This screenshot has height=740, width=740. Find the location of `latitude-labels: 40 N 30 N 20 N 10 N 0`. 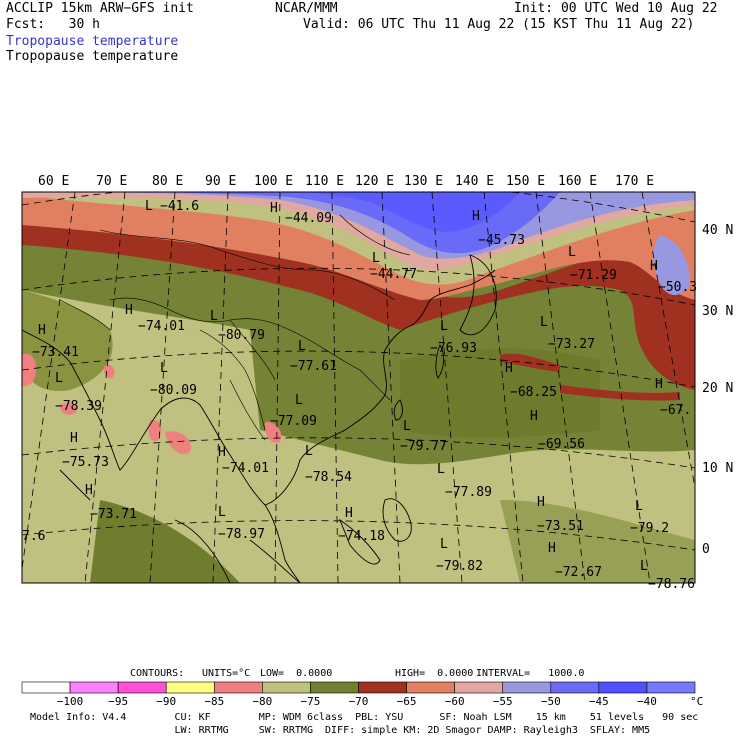

latitude-labels: 40 N 30 N 20 N 10 N 0 is located at coordinates (717, 390).